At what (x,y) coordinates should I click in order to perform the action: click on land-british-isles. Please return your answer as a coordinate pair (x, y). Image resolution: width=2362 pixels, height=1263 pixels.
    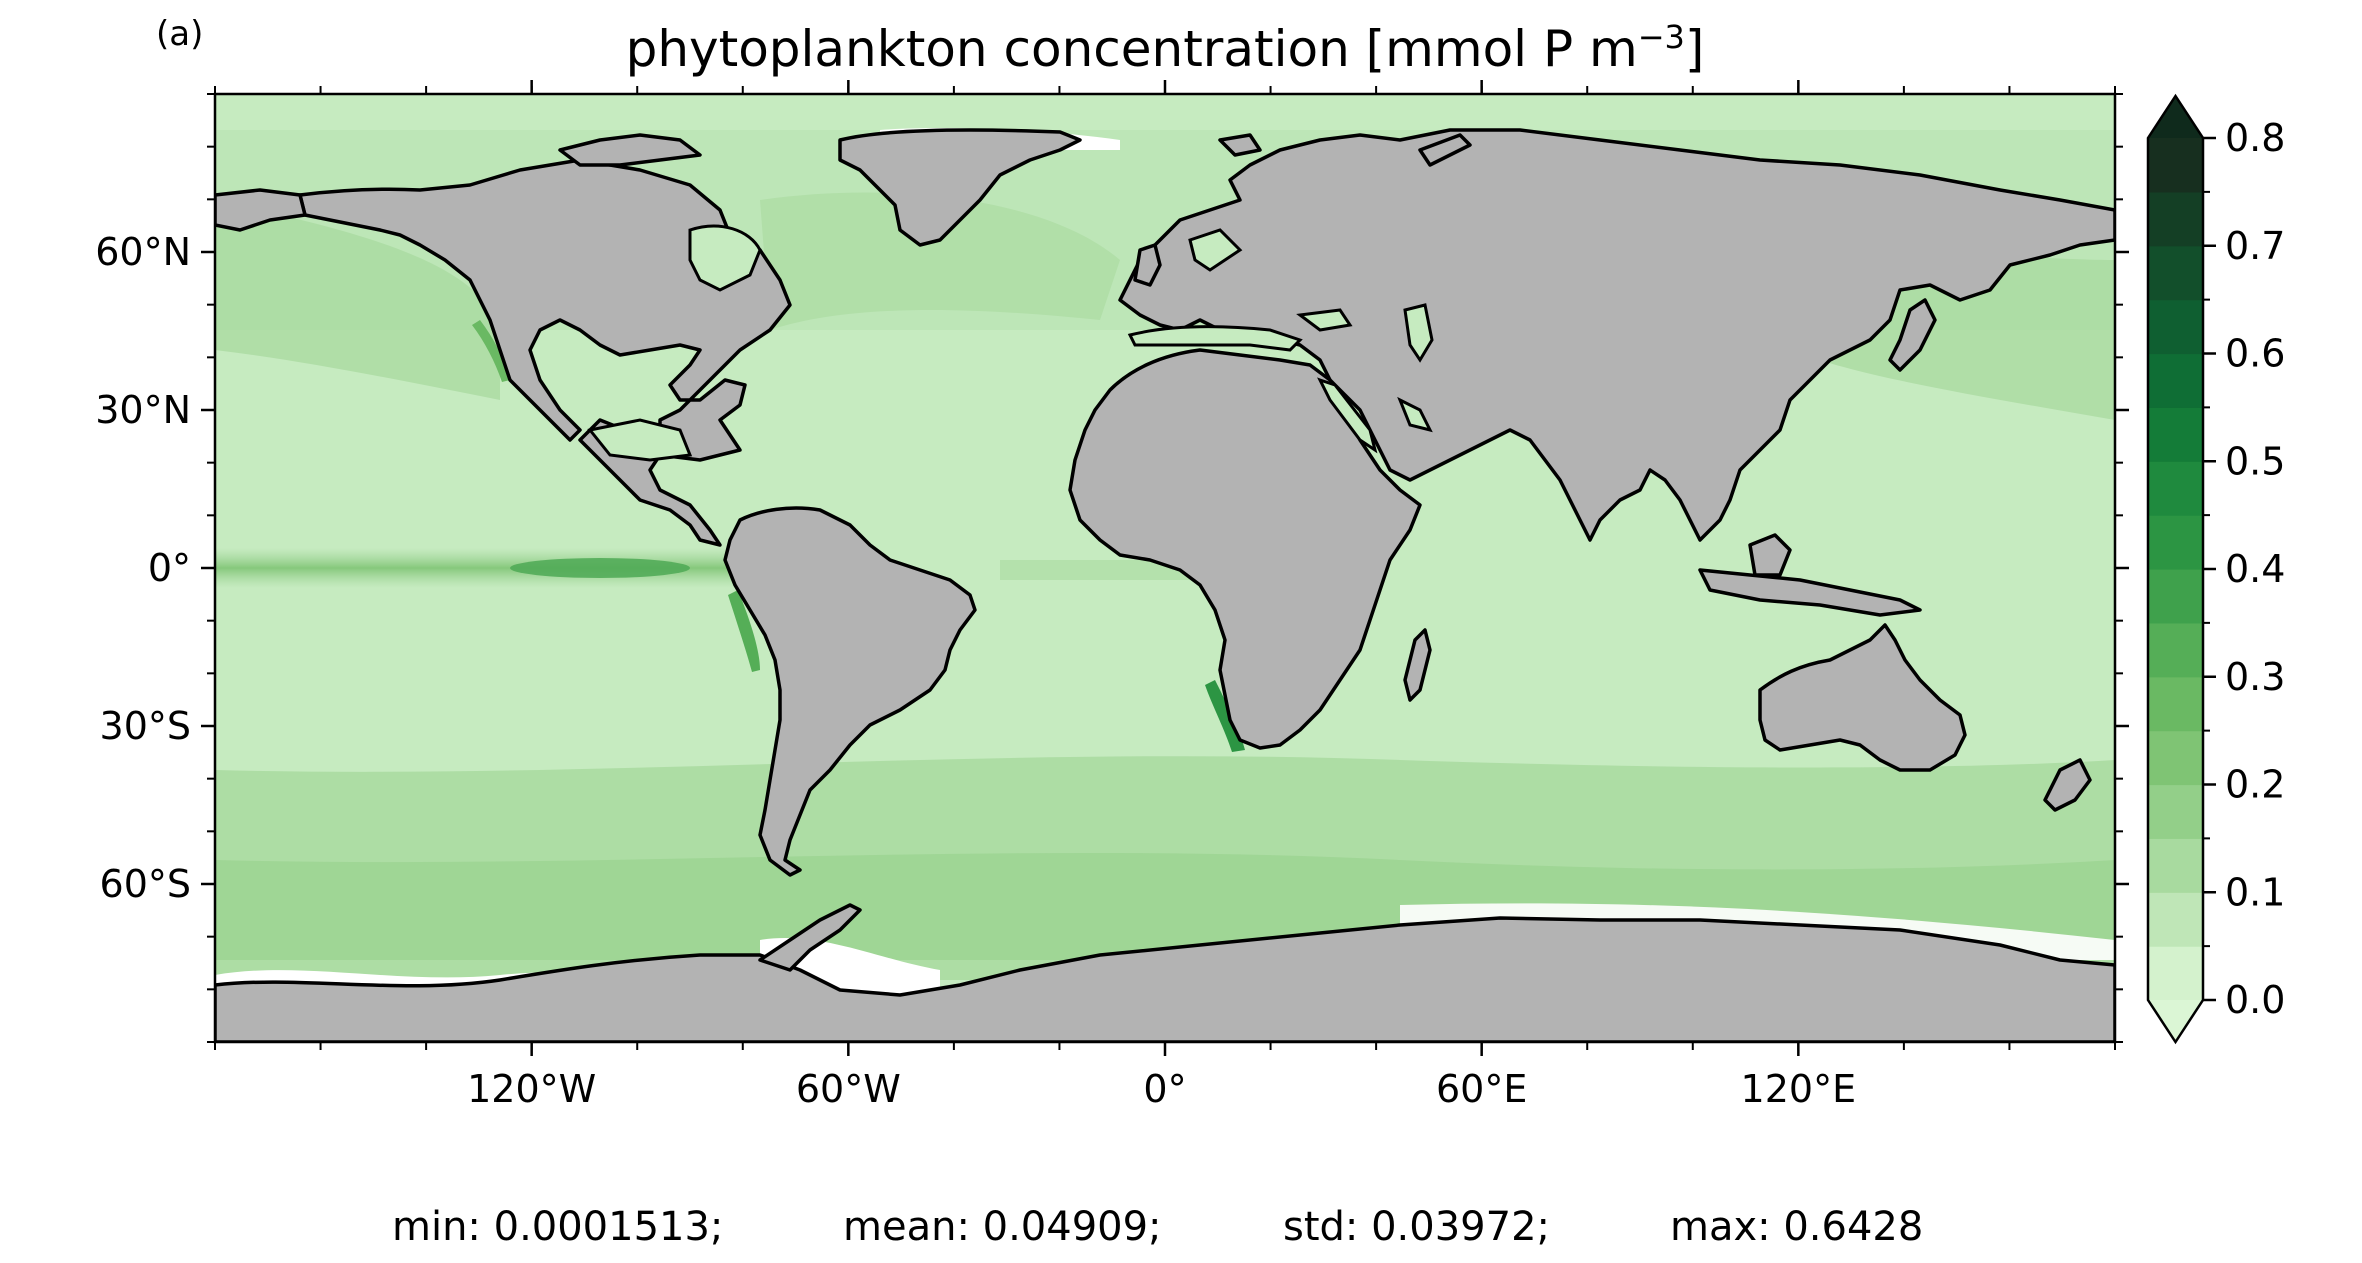
    Looking at the image, I should click on (1147, 265).